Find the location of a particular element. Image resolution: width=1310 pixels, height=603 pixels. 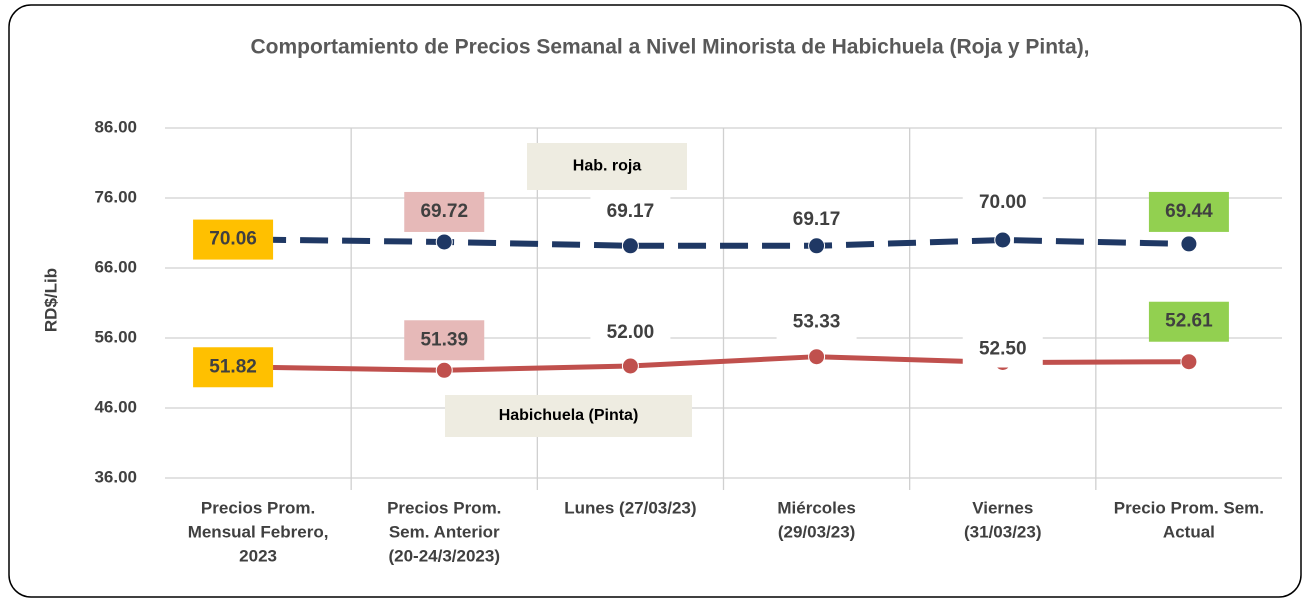

data-label: 70.00 is located at coordinates (1003, 202).